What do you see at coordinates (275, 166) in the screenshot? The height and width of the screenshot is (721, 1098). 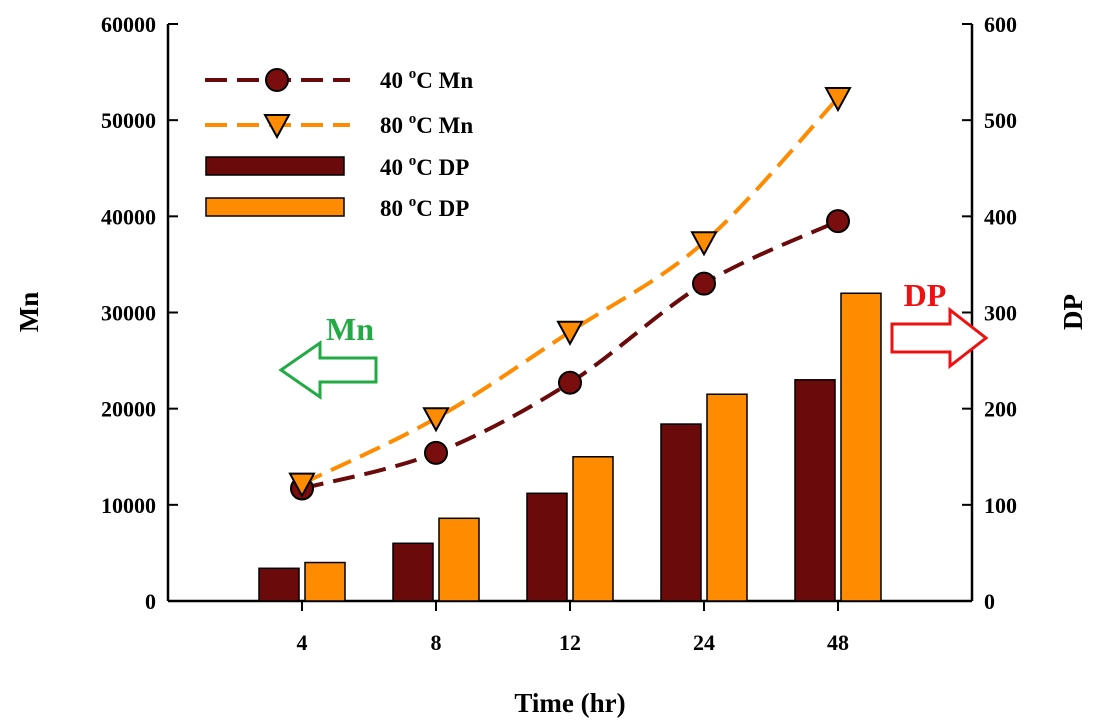 I see `legend-swatch-40-dp` at bounding box center [275, 166].